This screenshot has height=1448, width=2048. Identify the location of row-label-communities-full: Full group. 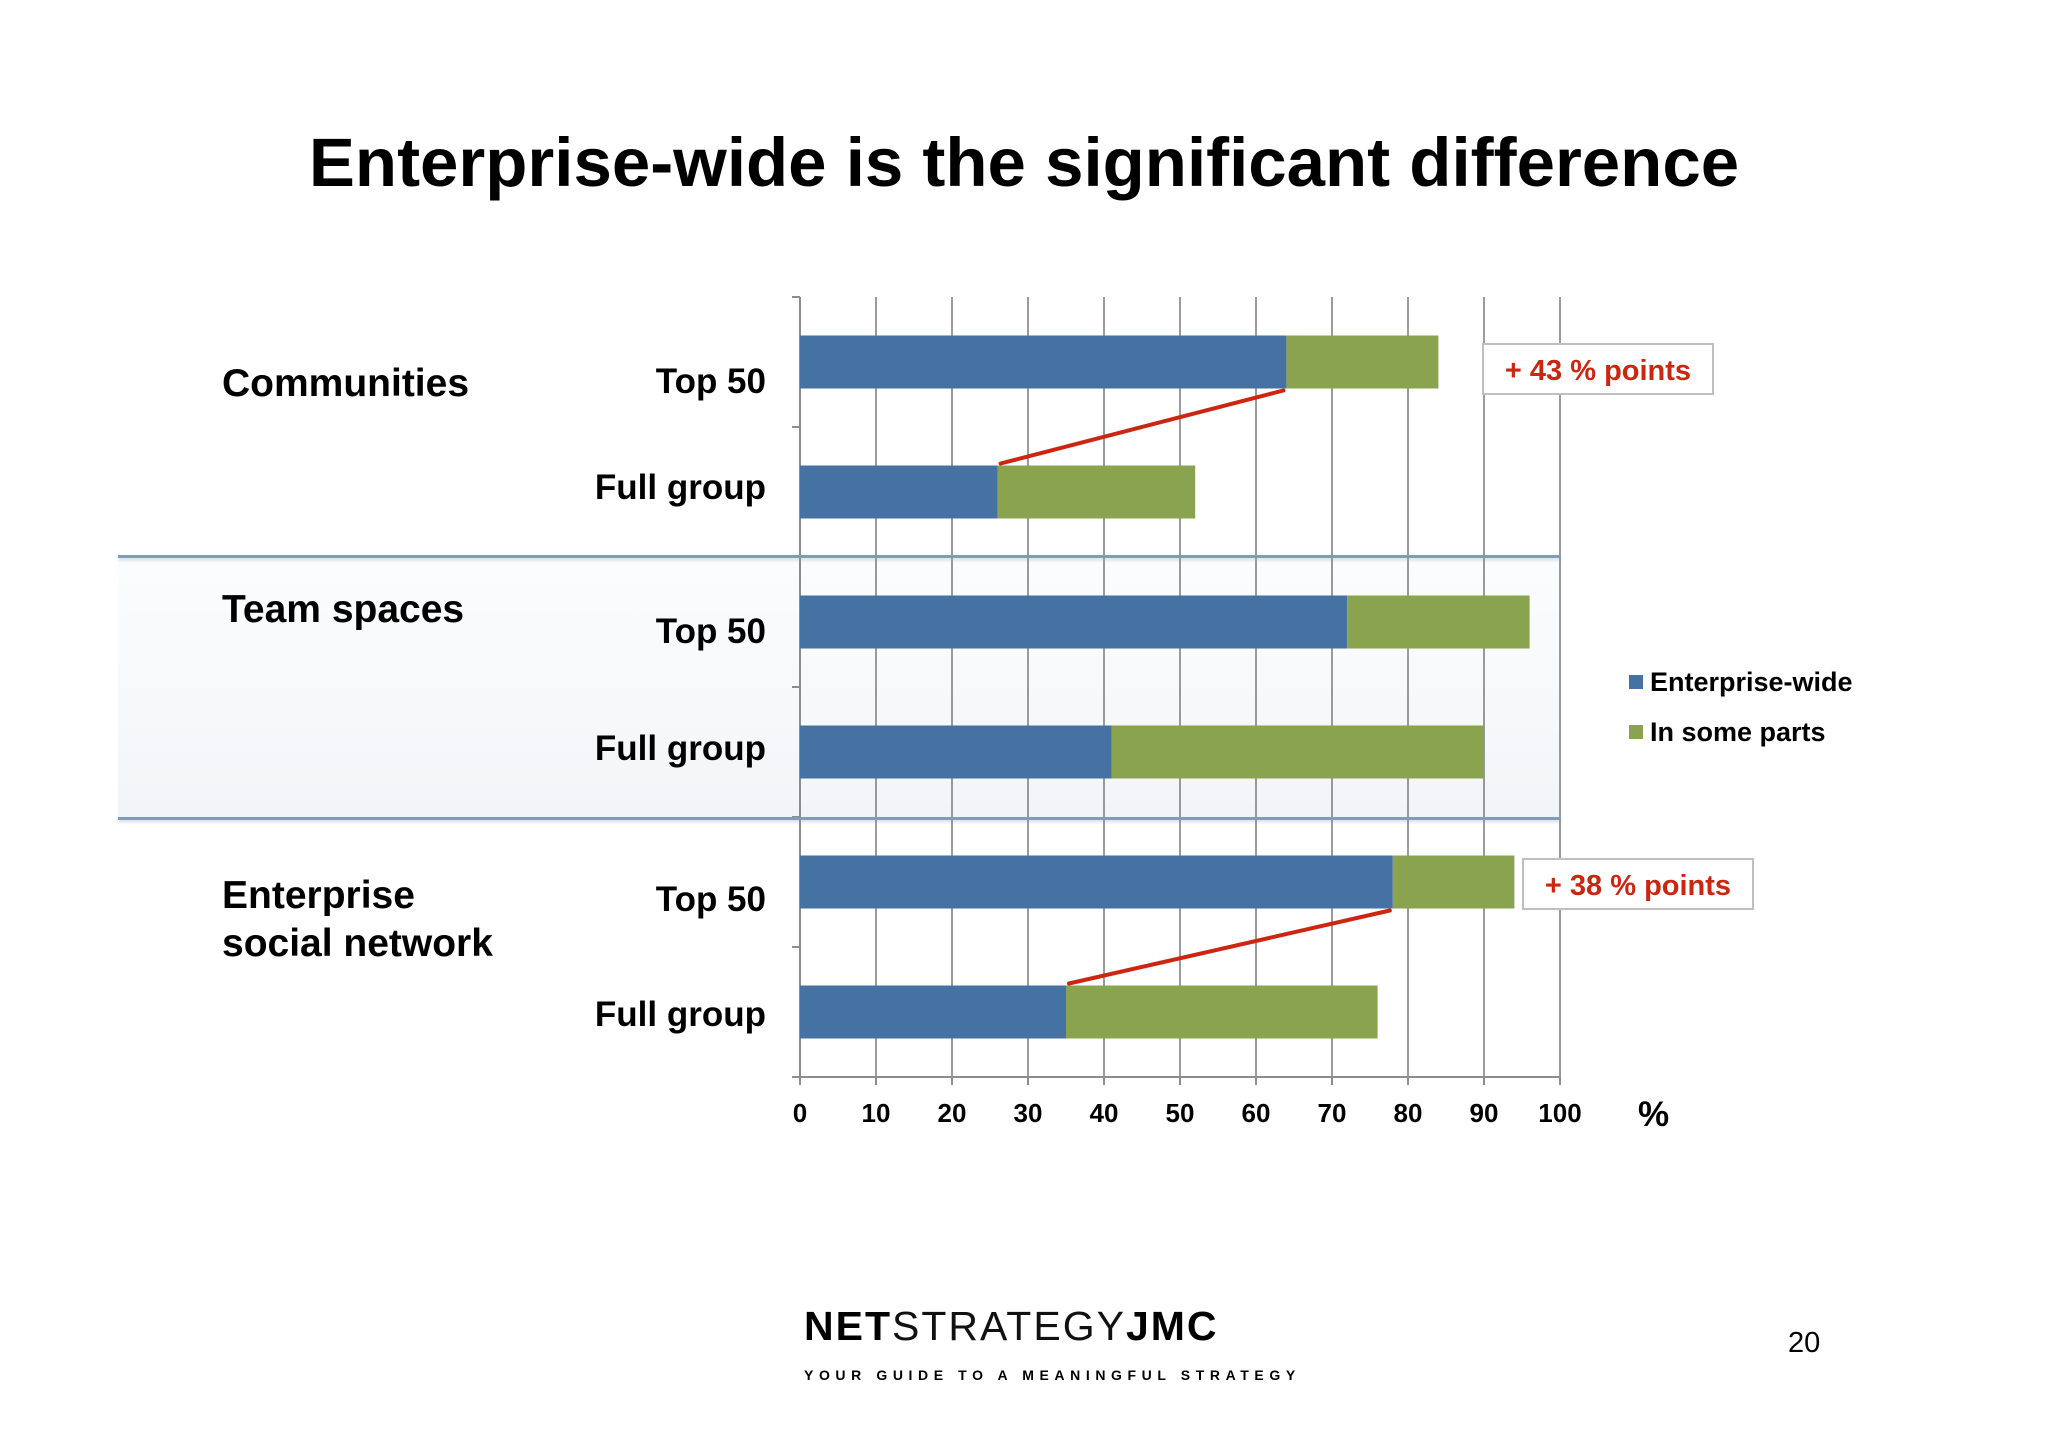
(680, 487).